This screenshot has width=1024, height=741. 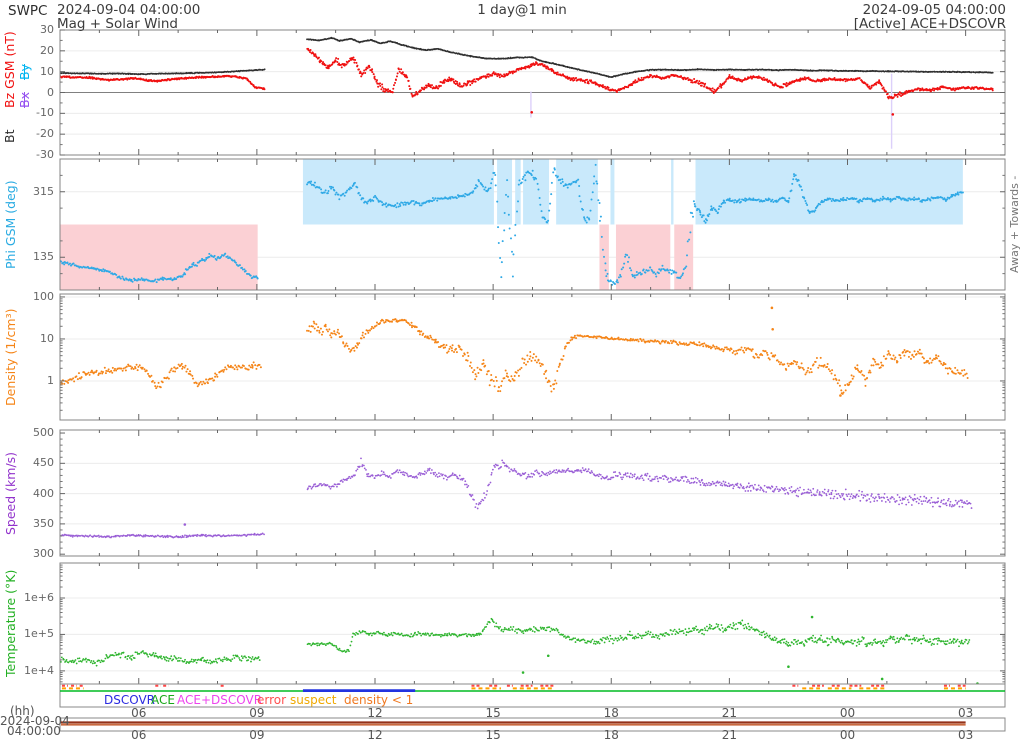 What do you see at coordinates (47, 29) in the screenshot?
I see `y-tick-label: 30` at bounding box center [47, 29].